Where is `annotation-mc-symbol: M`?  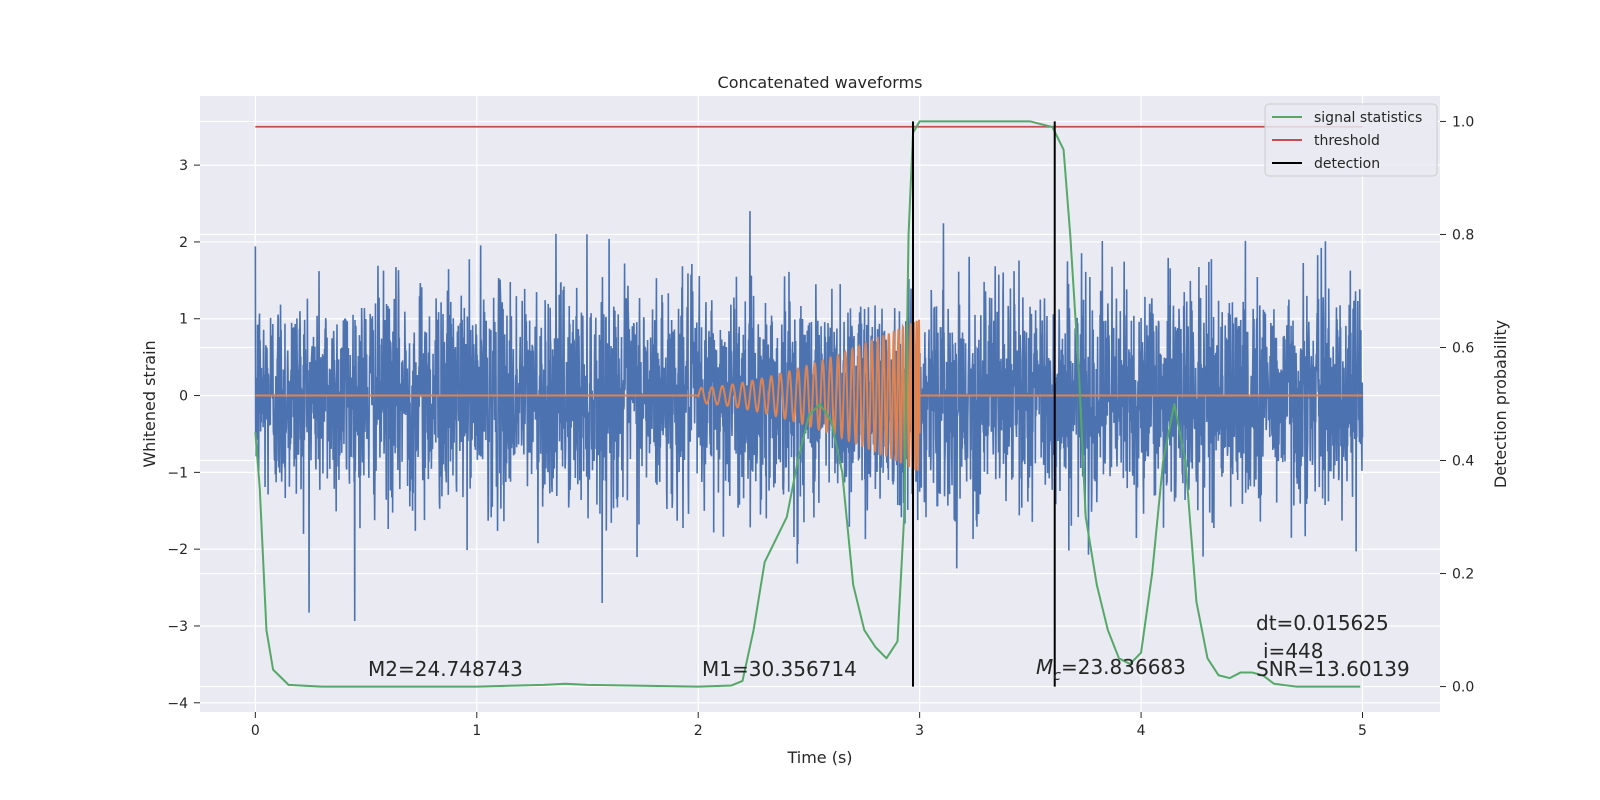 annotation-mc-symbol: M is located at coordinates (1044, 667).